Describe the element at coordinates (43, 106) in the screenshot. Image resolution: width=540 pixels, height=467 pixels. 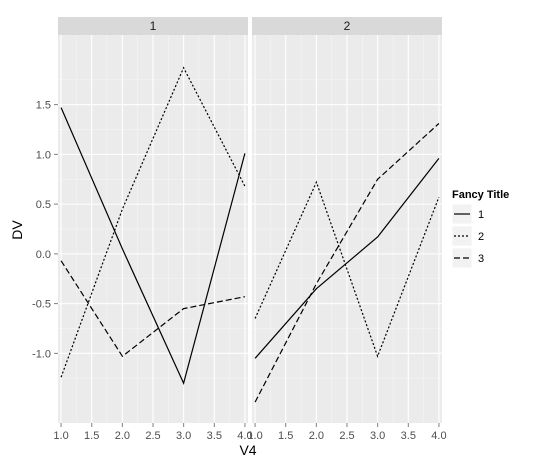
I see `y-tick-label: 1.5` at that location.